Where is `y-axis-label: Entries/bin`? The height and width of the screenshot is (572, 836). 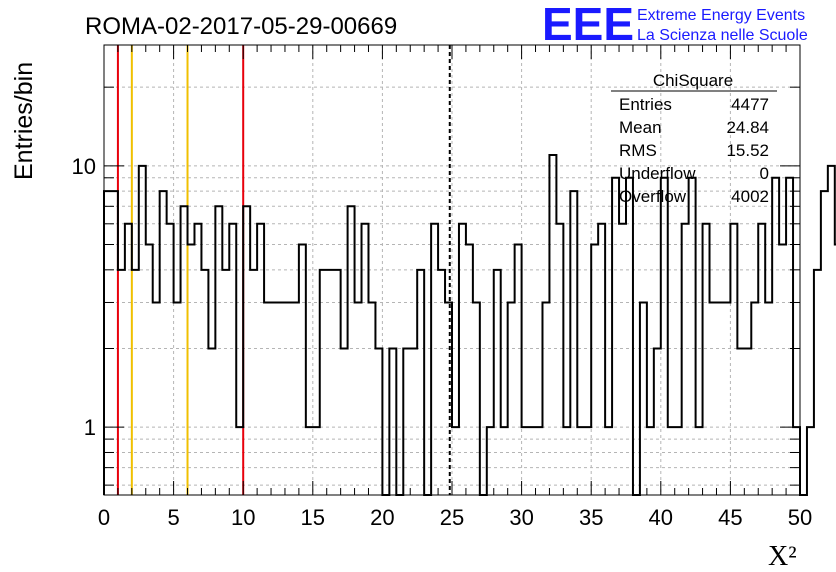
y-axis-label: Entries/bin is located at coordinates (24, 121).